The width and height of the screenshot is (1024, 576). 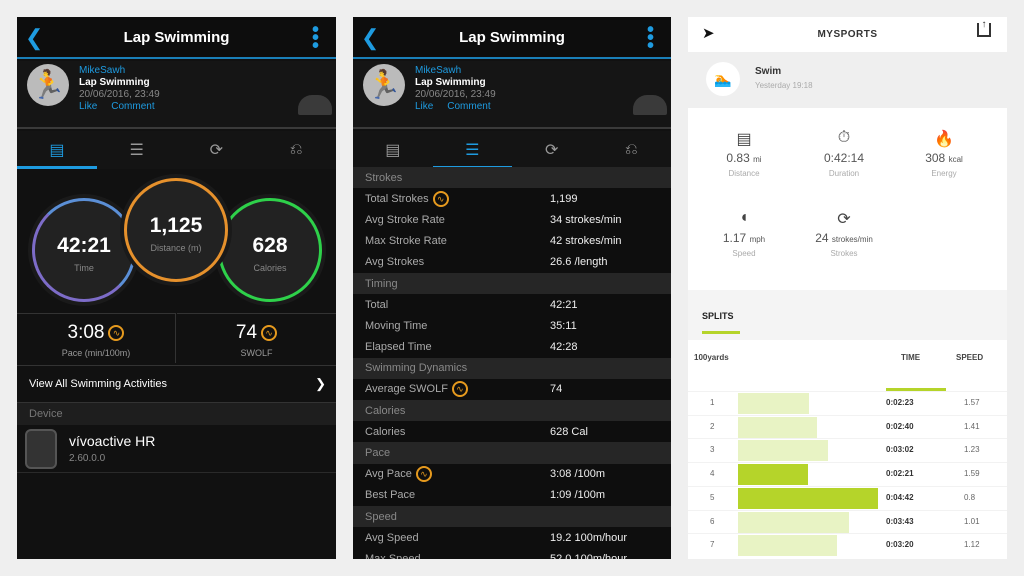 What do you see at coordinates (512, 411) in the screenshot?
I see `section-header: Calories` at bounding box center [512, 411].